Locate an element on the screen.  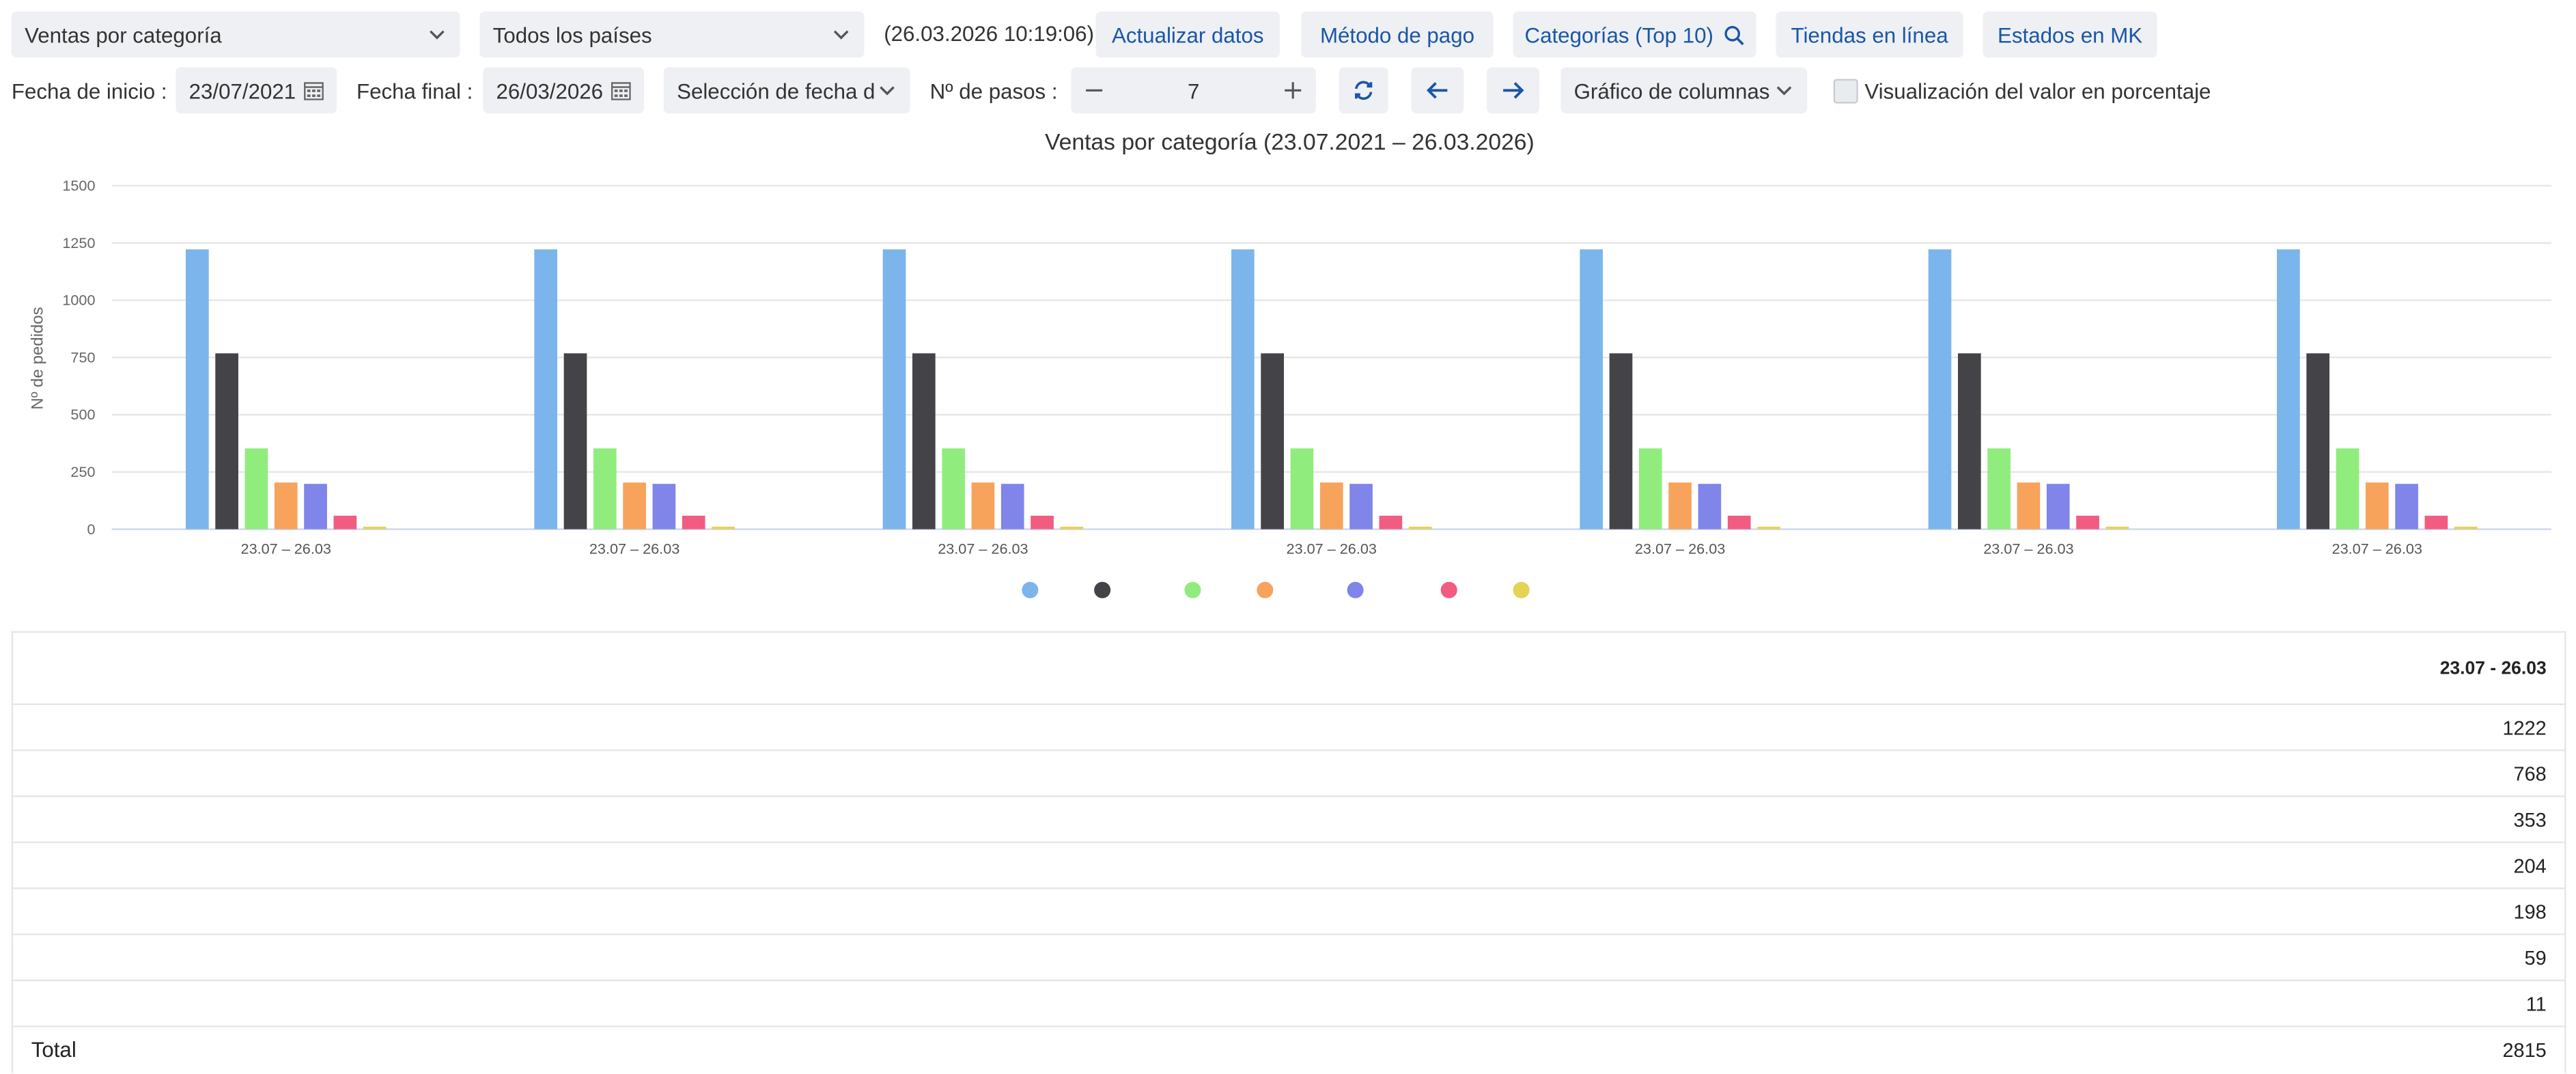
date-selection-value: Selección de fecha d is located at coordinates (776, 90).